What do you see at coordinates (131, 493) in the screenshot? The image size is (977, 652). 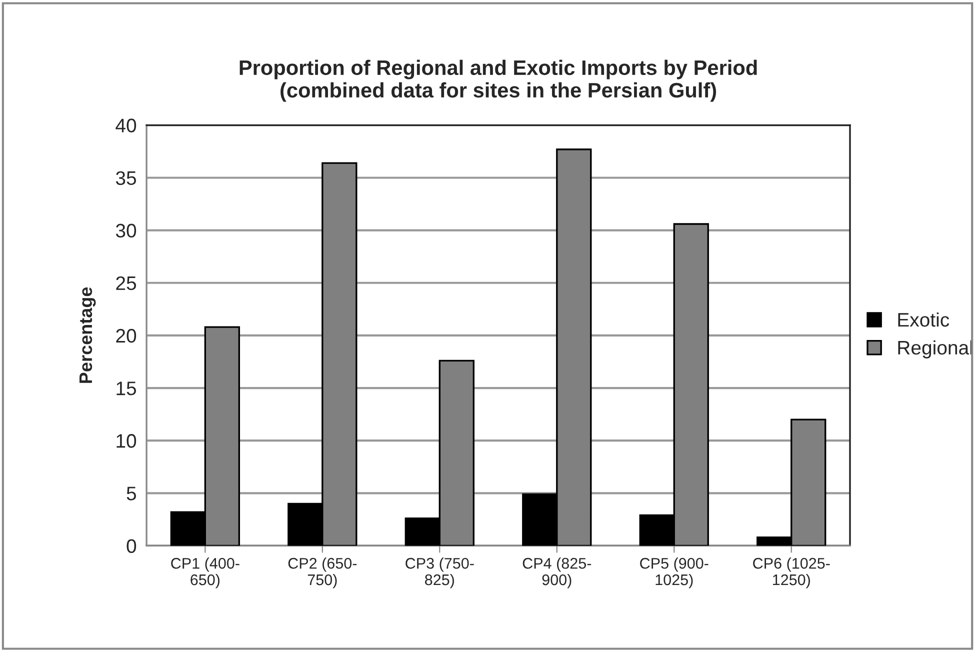 I see `y-tick-label: 5` at bounding box center [131, 493].